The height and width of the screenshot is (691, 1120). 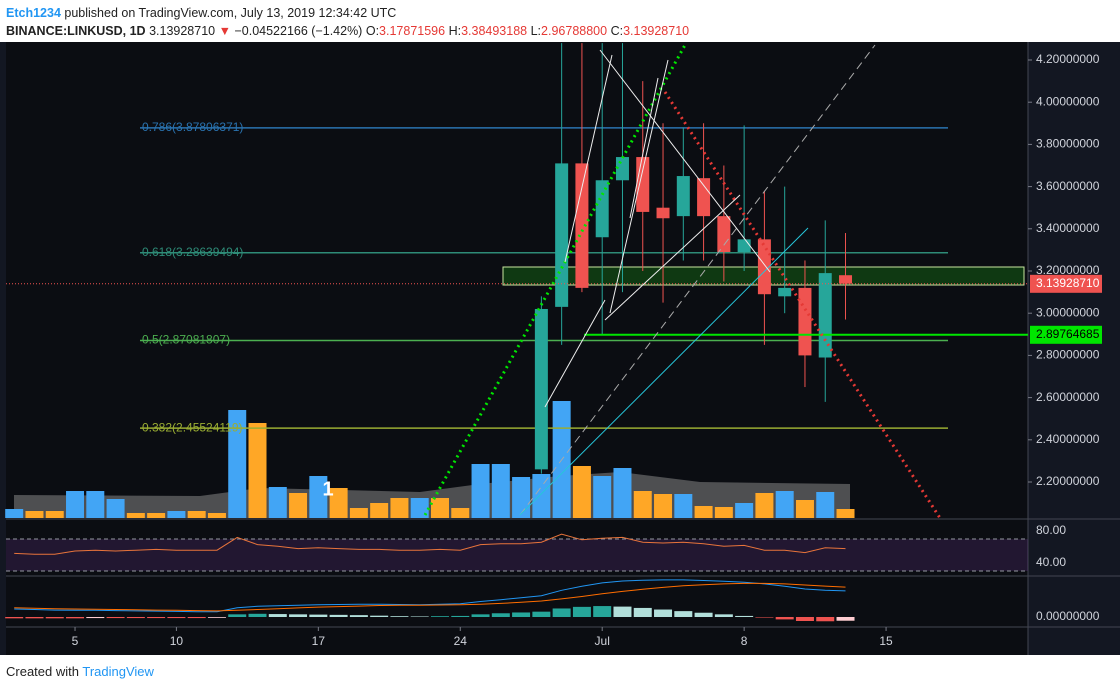 What do you see at coordinates (517, 555) in the screenshot?
I see `rsi-band` at bounding box center [517, 555].